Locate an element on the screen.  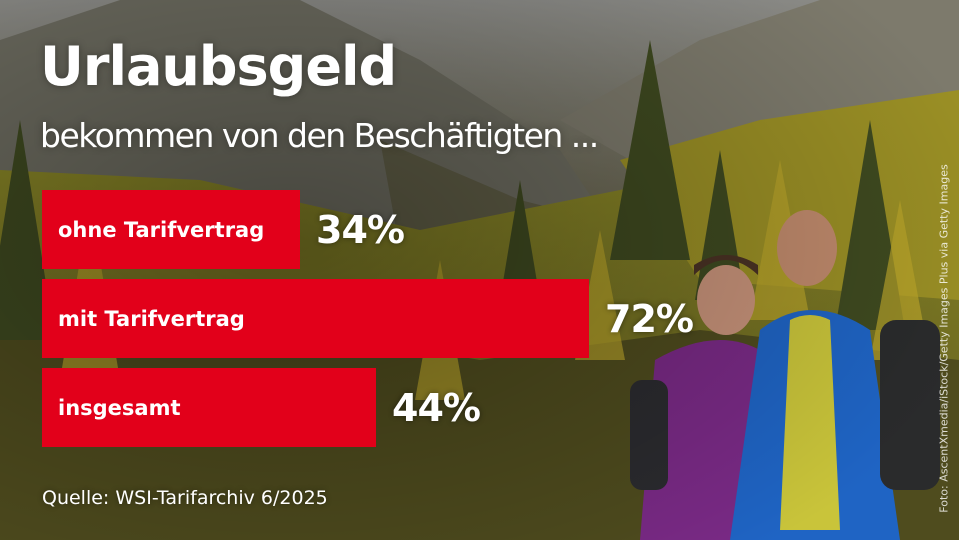
chart-title: Urlaubsgeld is located at coordinates (218, 66).